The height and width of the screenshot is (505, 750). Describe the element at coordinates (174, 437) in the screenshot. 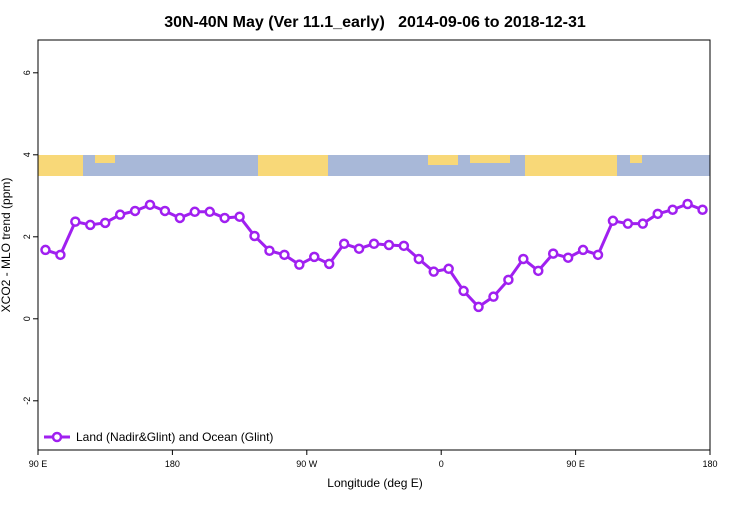

I see `legend-label: Land (Nadir&Glint) and Ocean (Glint)` at that location.